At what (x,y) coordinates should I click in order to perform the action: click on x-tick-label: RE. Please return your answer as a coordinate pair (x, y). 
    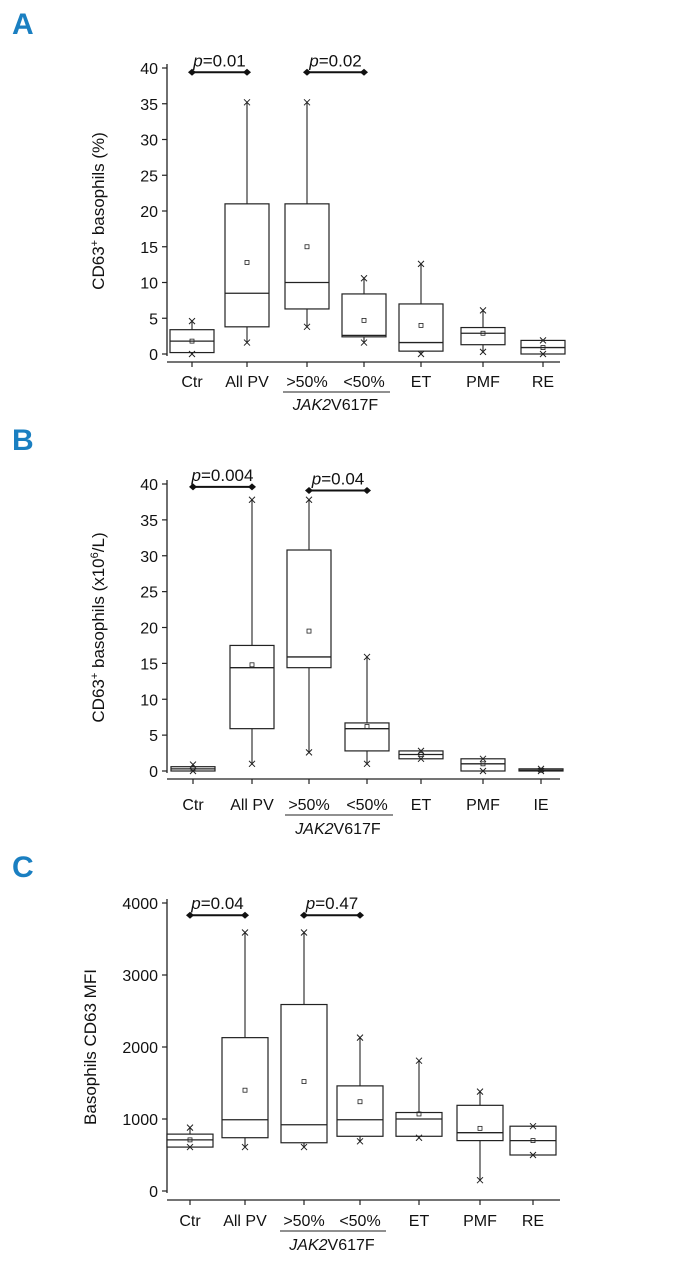
    Looking at the image, I should click on (533, 1221).